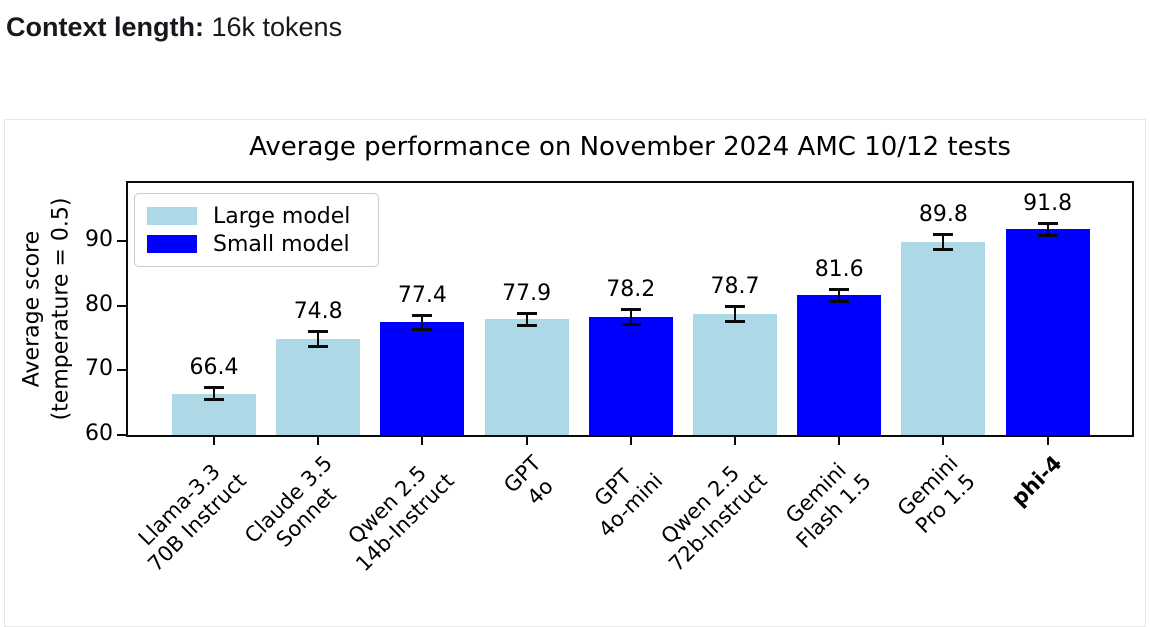 The height and width of the screenshot is (627, 1150). Describe the element at coordinates (99, 304) in the screenshot. I see `y-tick-label: 80` at that location.